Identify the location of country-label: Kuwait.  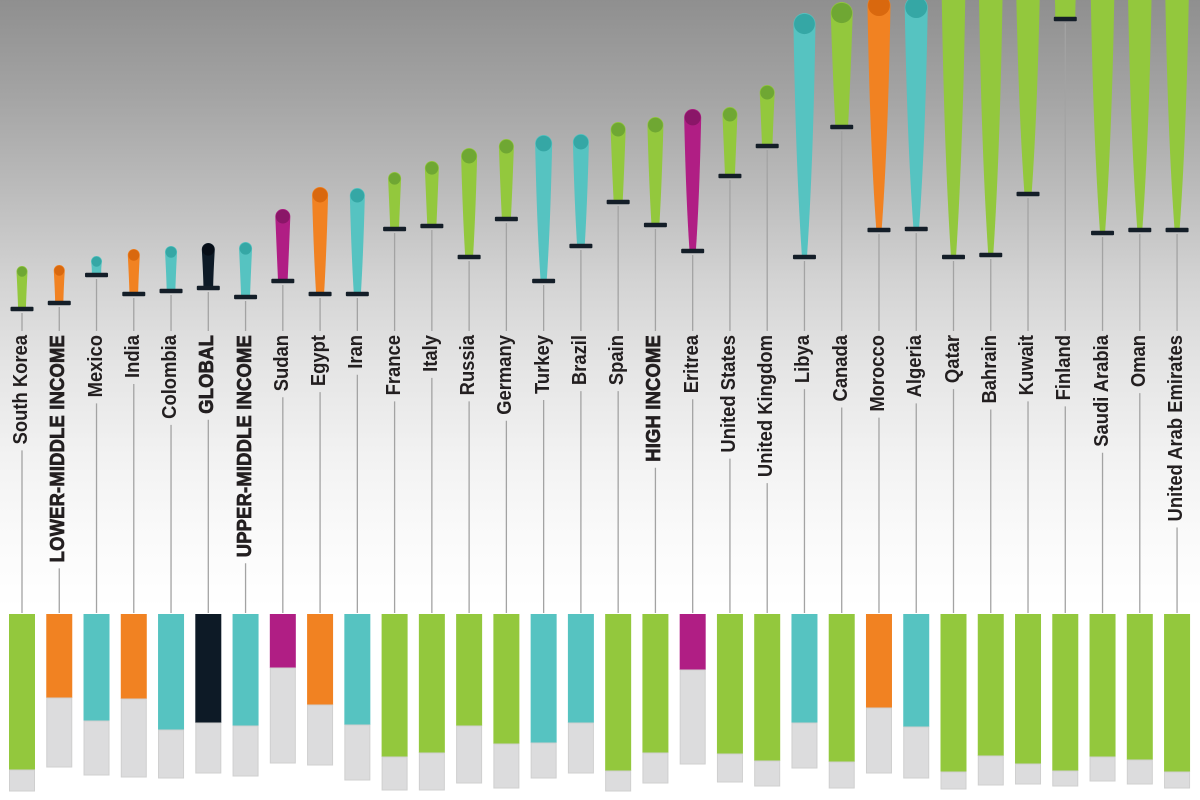
(1027, 365).